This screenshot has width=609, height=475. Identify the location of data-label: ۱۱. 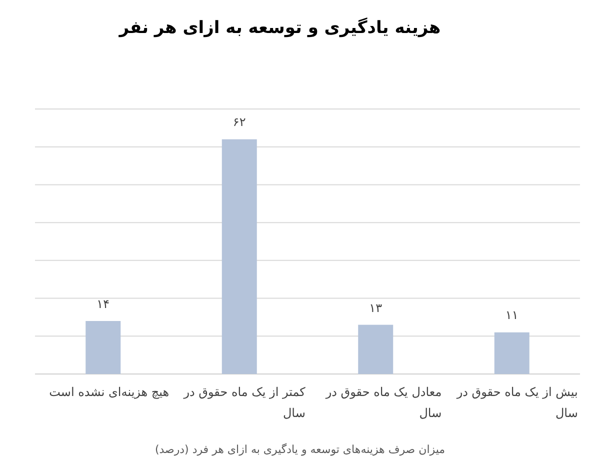
(512, 315).